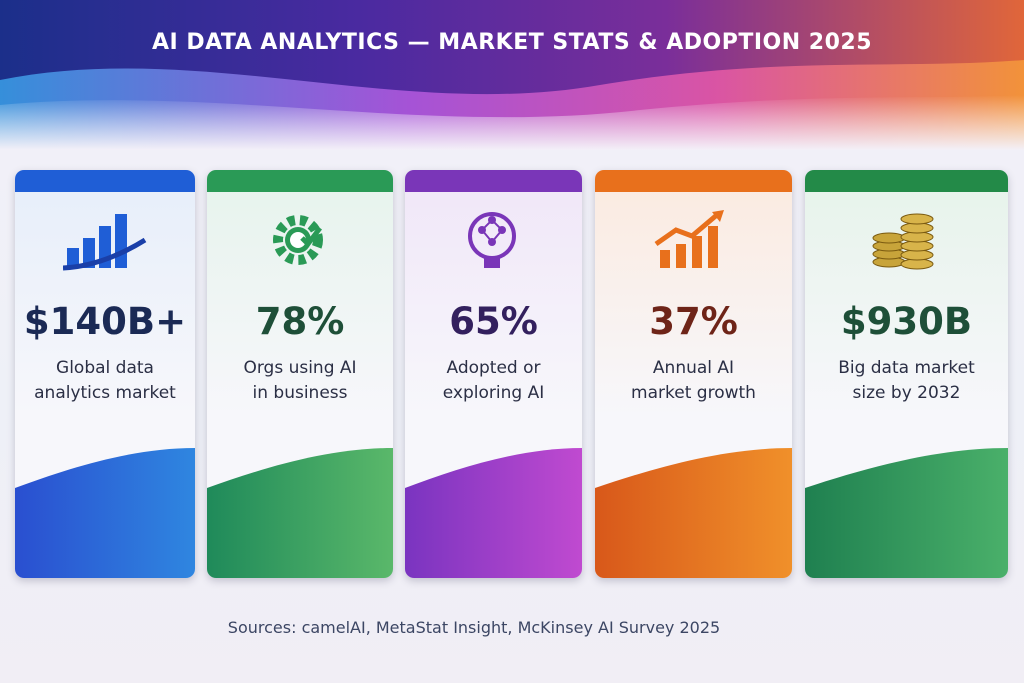 The image size is (1024, 683). Describe the element at coordinates (493, 393) in the screenshot. I see `stat-label: exploring AI` at that location.